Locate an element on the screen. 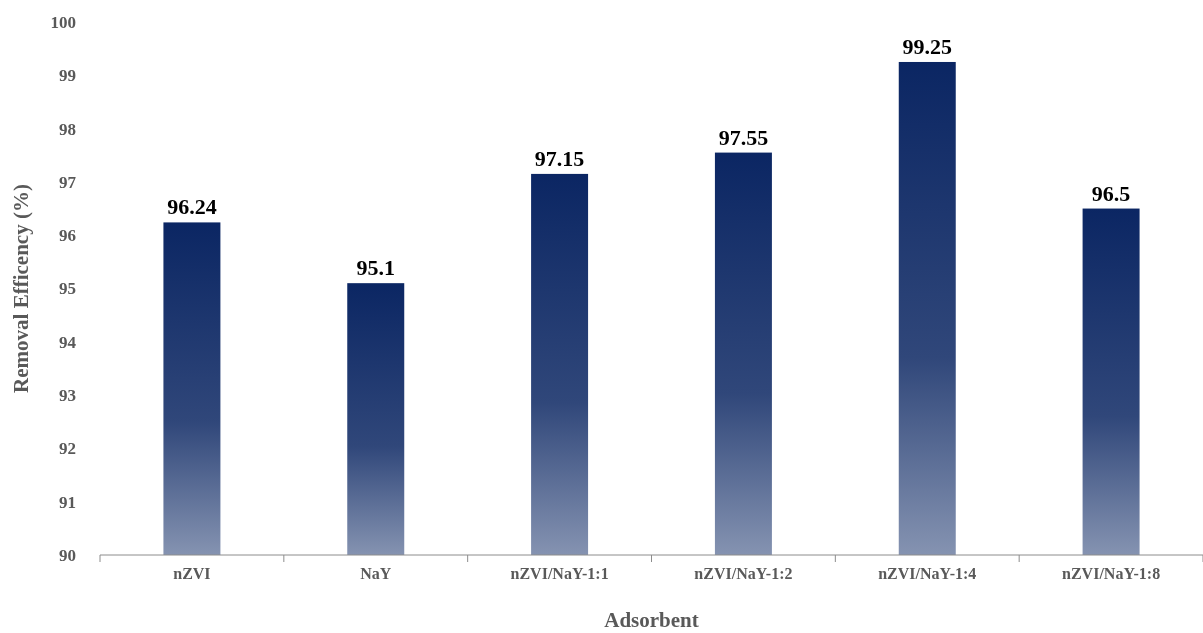 This screenshot has width=1203, height=633. y-tick-label: 100 is located at coordinates (63, 22).